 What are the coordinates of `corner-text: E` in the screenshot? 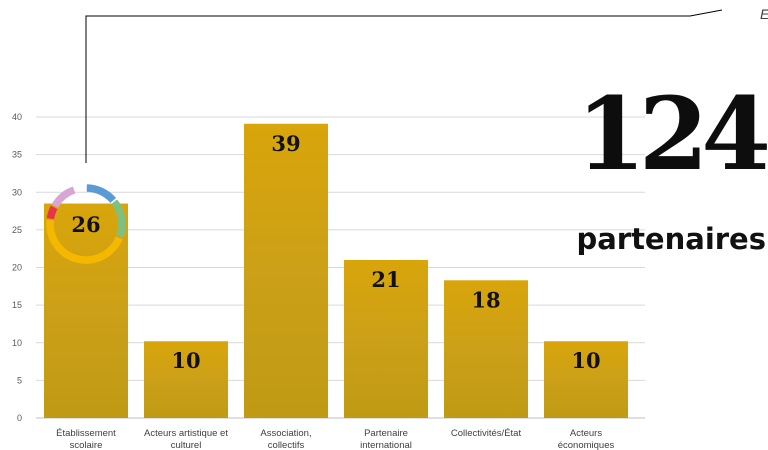 It's located at (764, 14).